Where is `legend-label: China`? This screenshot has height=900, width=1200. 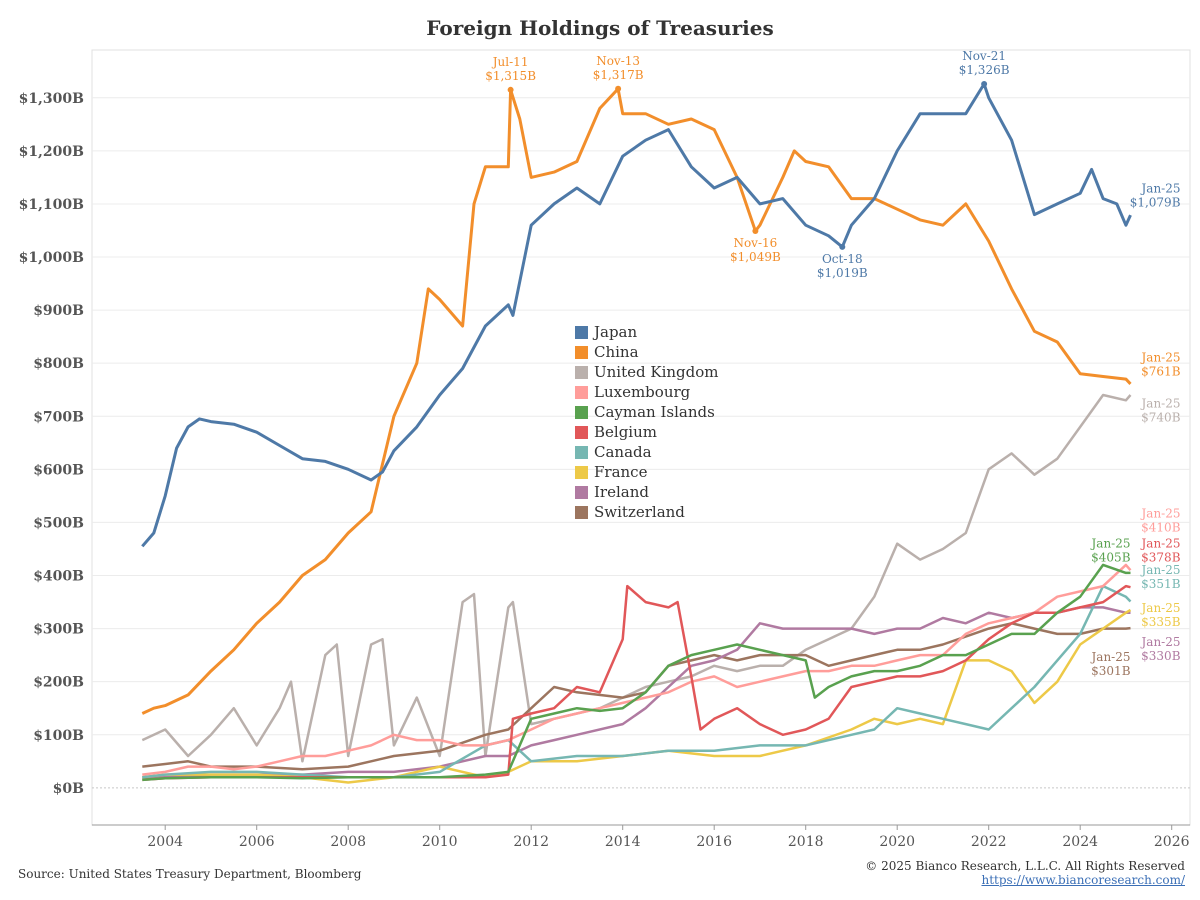 legend-label: China is located at coordinates (616, 352).